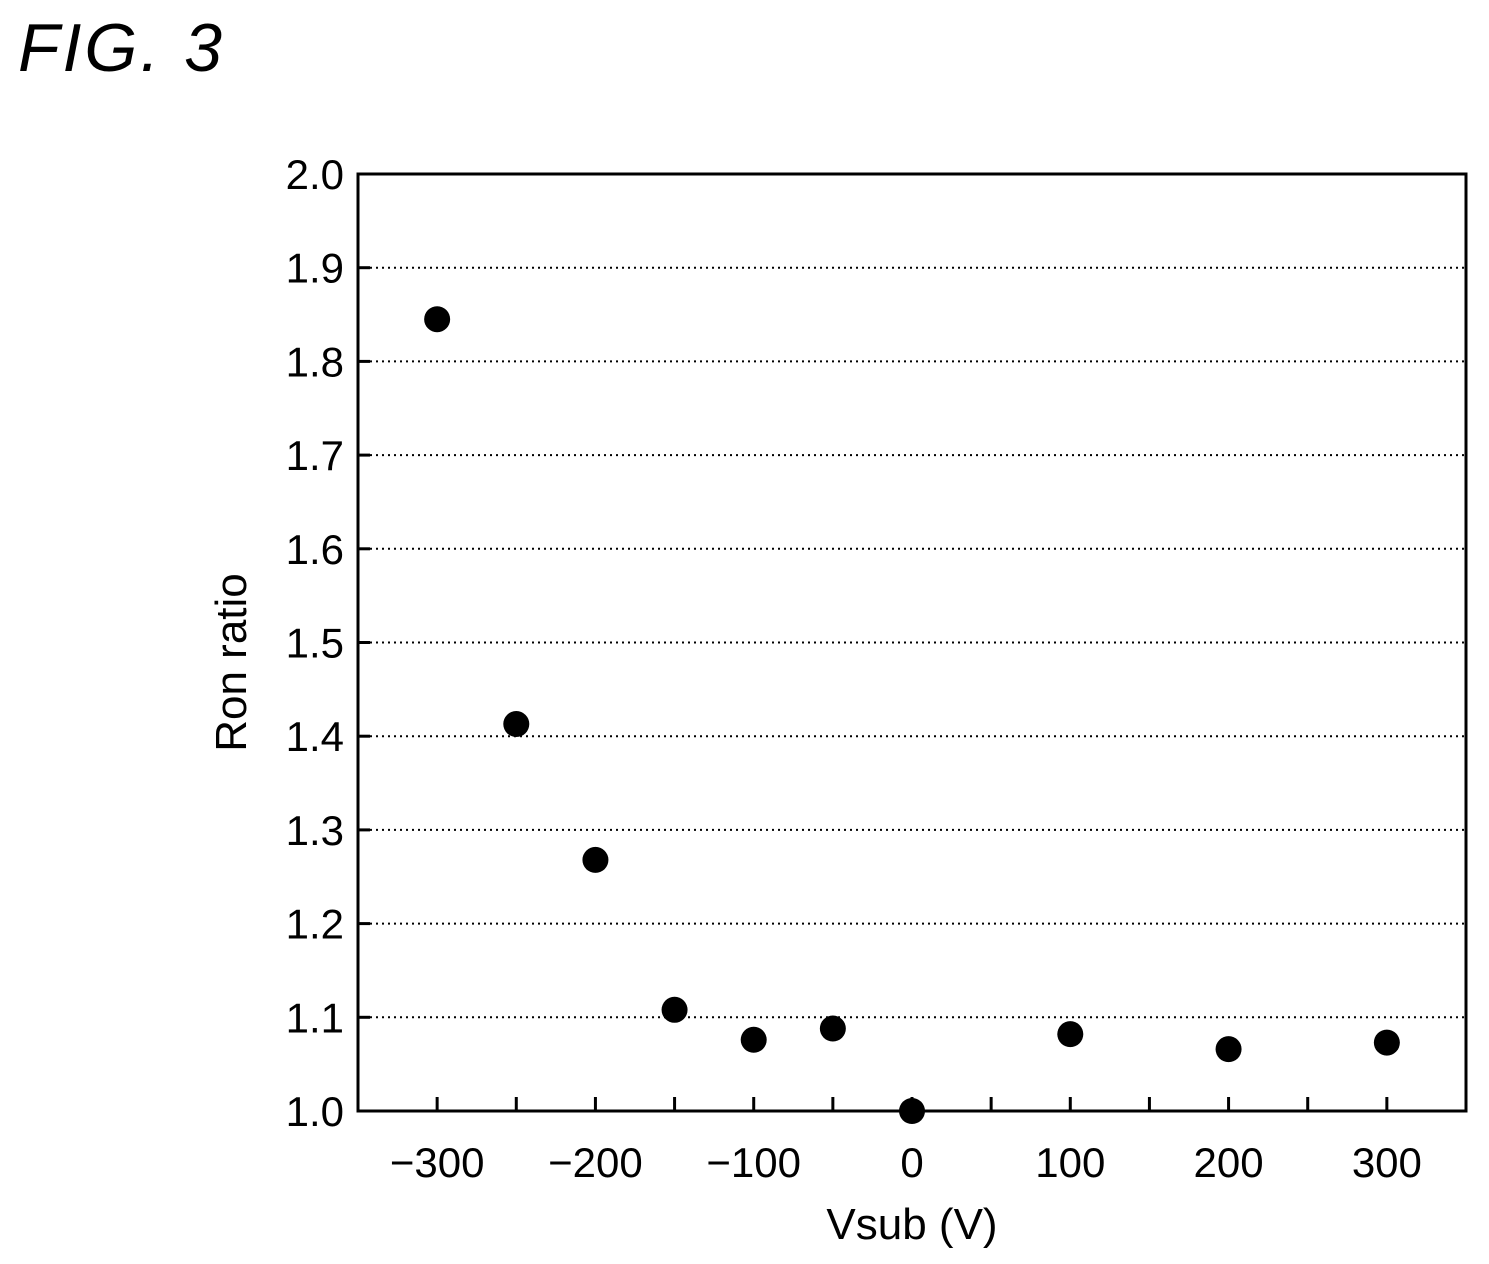  What do you see at coordinates (1229, 1162) in the screenshot?
I see `x-tick-label: 200` at bounding box center [1229, 1162].